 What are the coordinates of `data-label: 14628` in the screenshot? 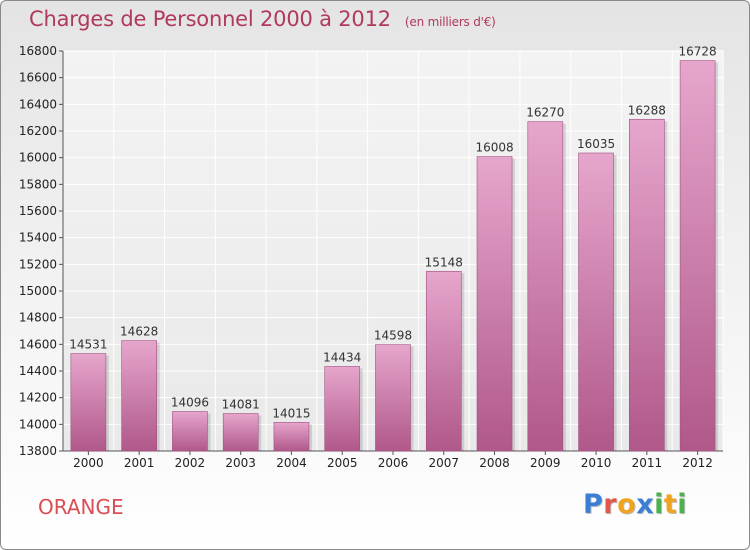 It's located at (139, 332).